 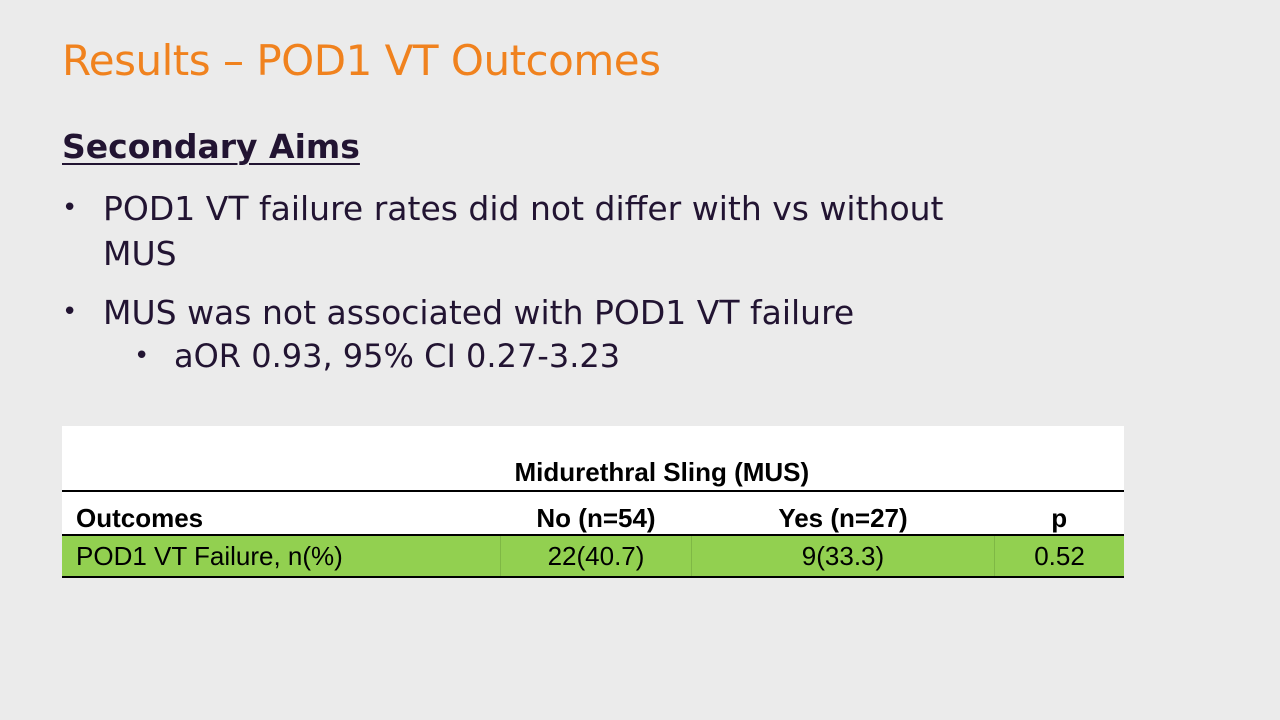 I want to click on sub-bullet-text: aOR 0.93, 95% CI 0.27-3.23, so click(x=397, y=356).